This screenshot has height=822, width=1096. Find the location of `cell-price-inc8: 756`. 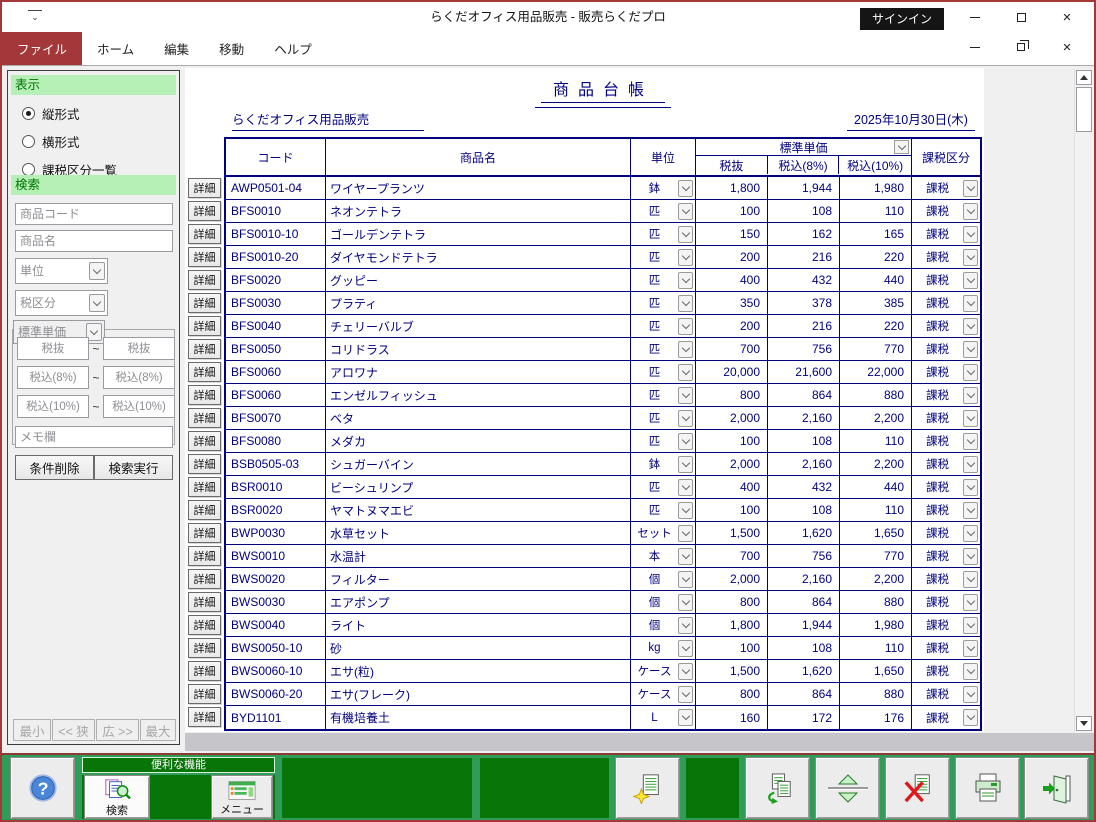

cell-price-inc8: 756 is located at coordinates (804, 349).